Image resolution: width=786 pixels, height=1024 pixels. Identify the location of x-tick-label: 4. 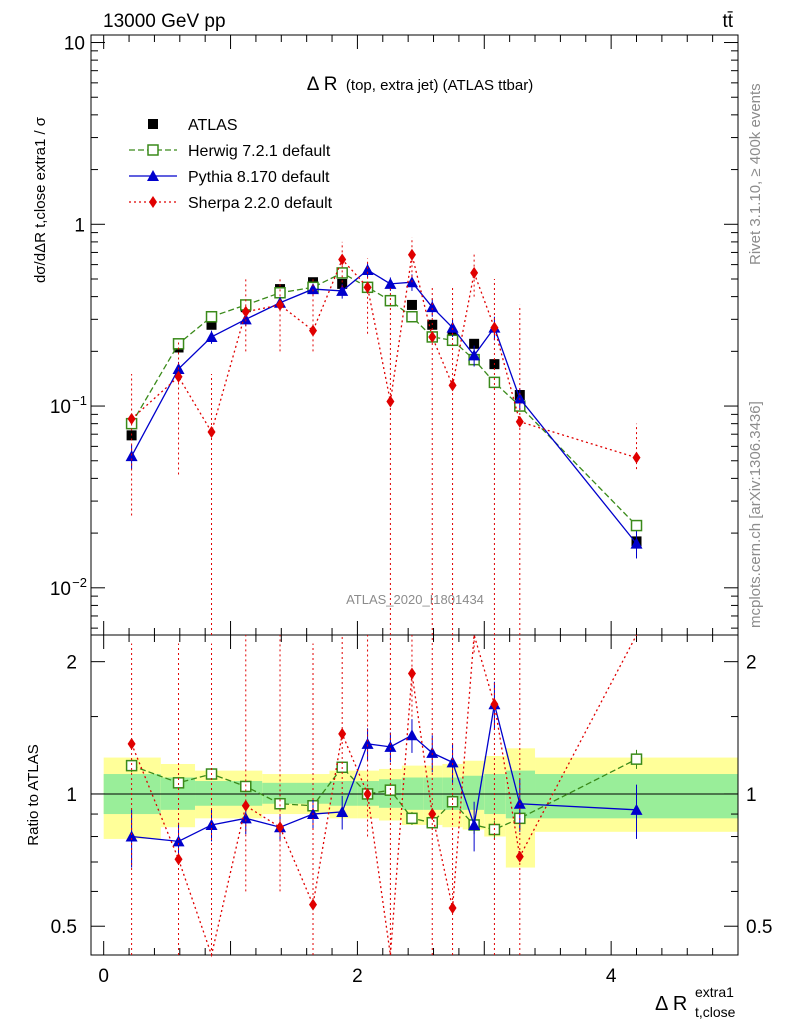
(611, 976).